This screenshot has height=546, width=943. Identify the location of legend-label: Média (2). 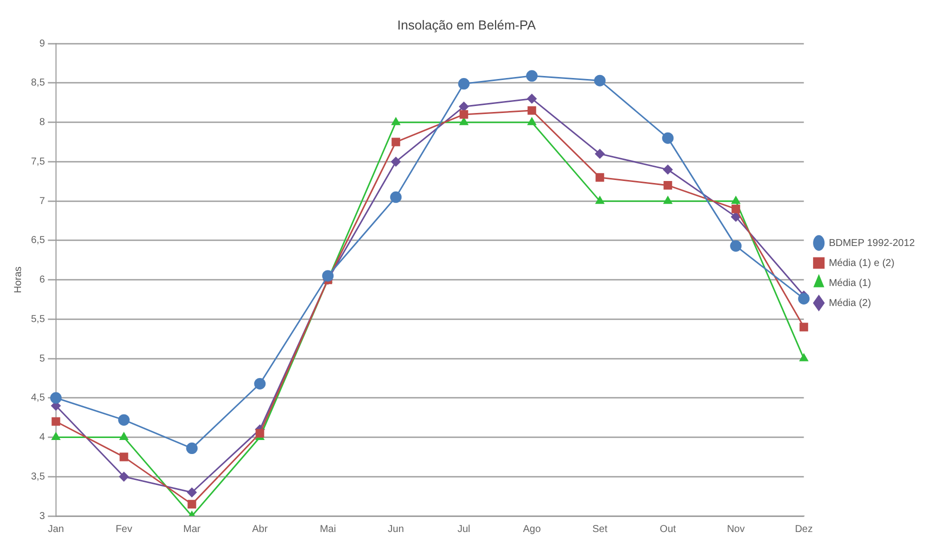
(850, 303).